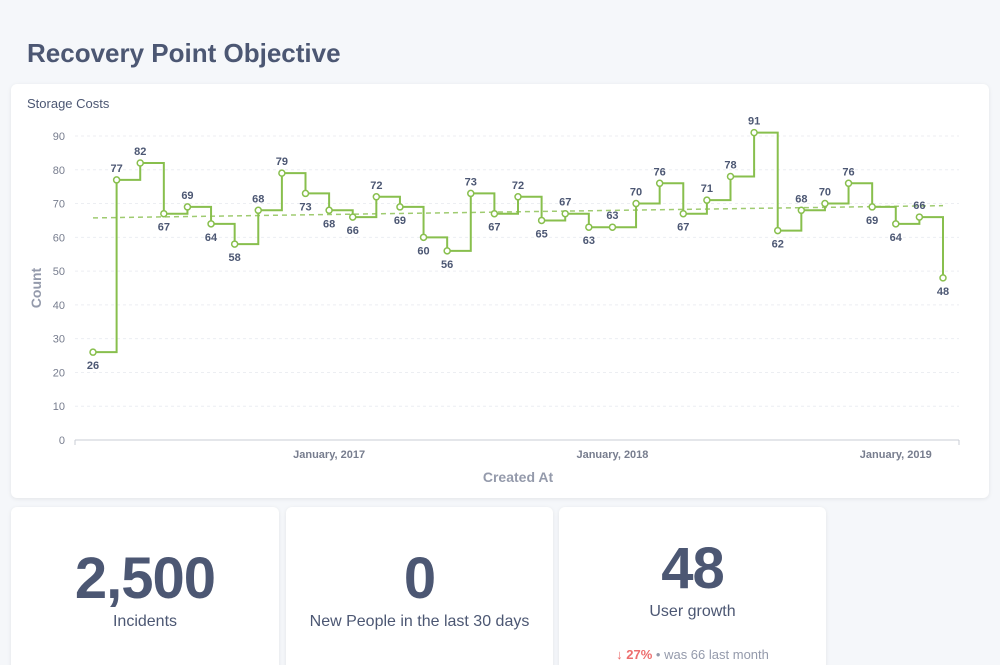  I want to click on scalar-value: 0, so click(419, 578).